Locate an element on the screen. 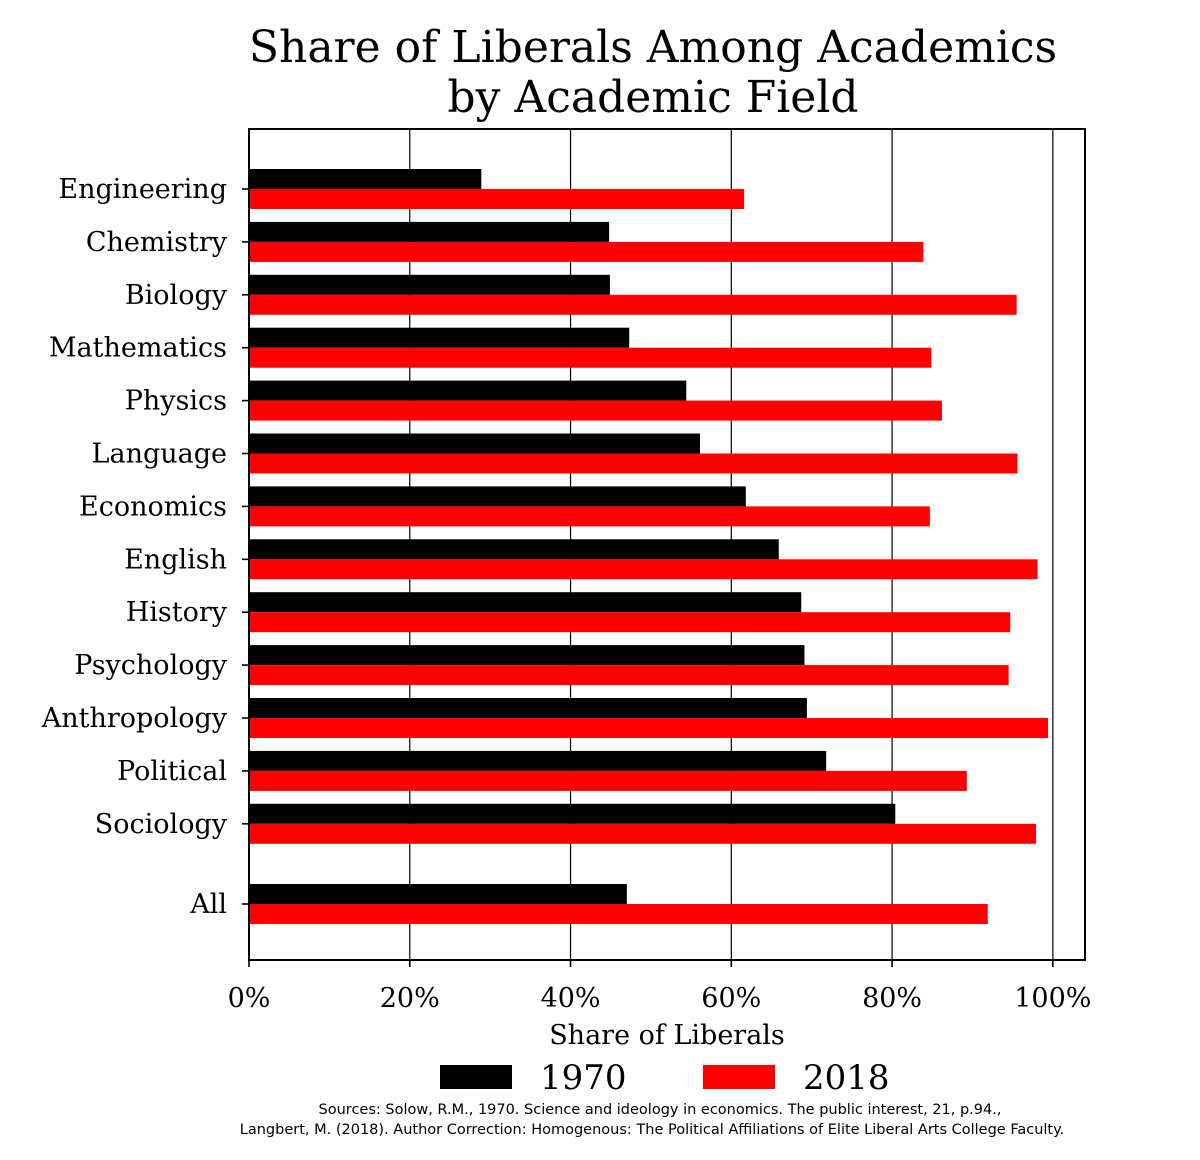  x-tick-label-80: 80% is located at coordinates (892, 998).